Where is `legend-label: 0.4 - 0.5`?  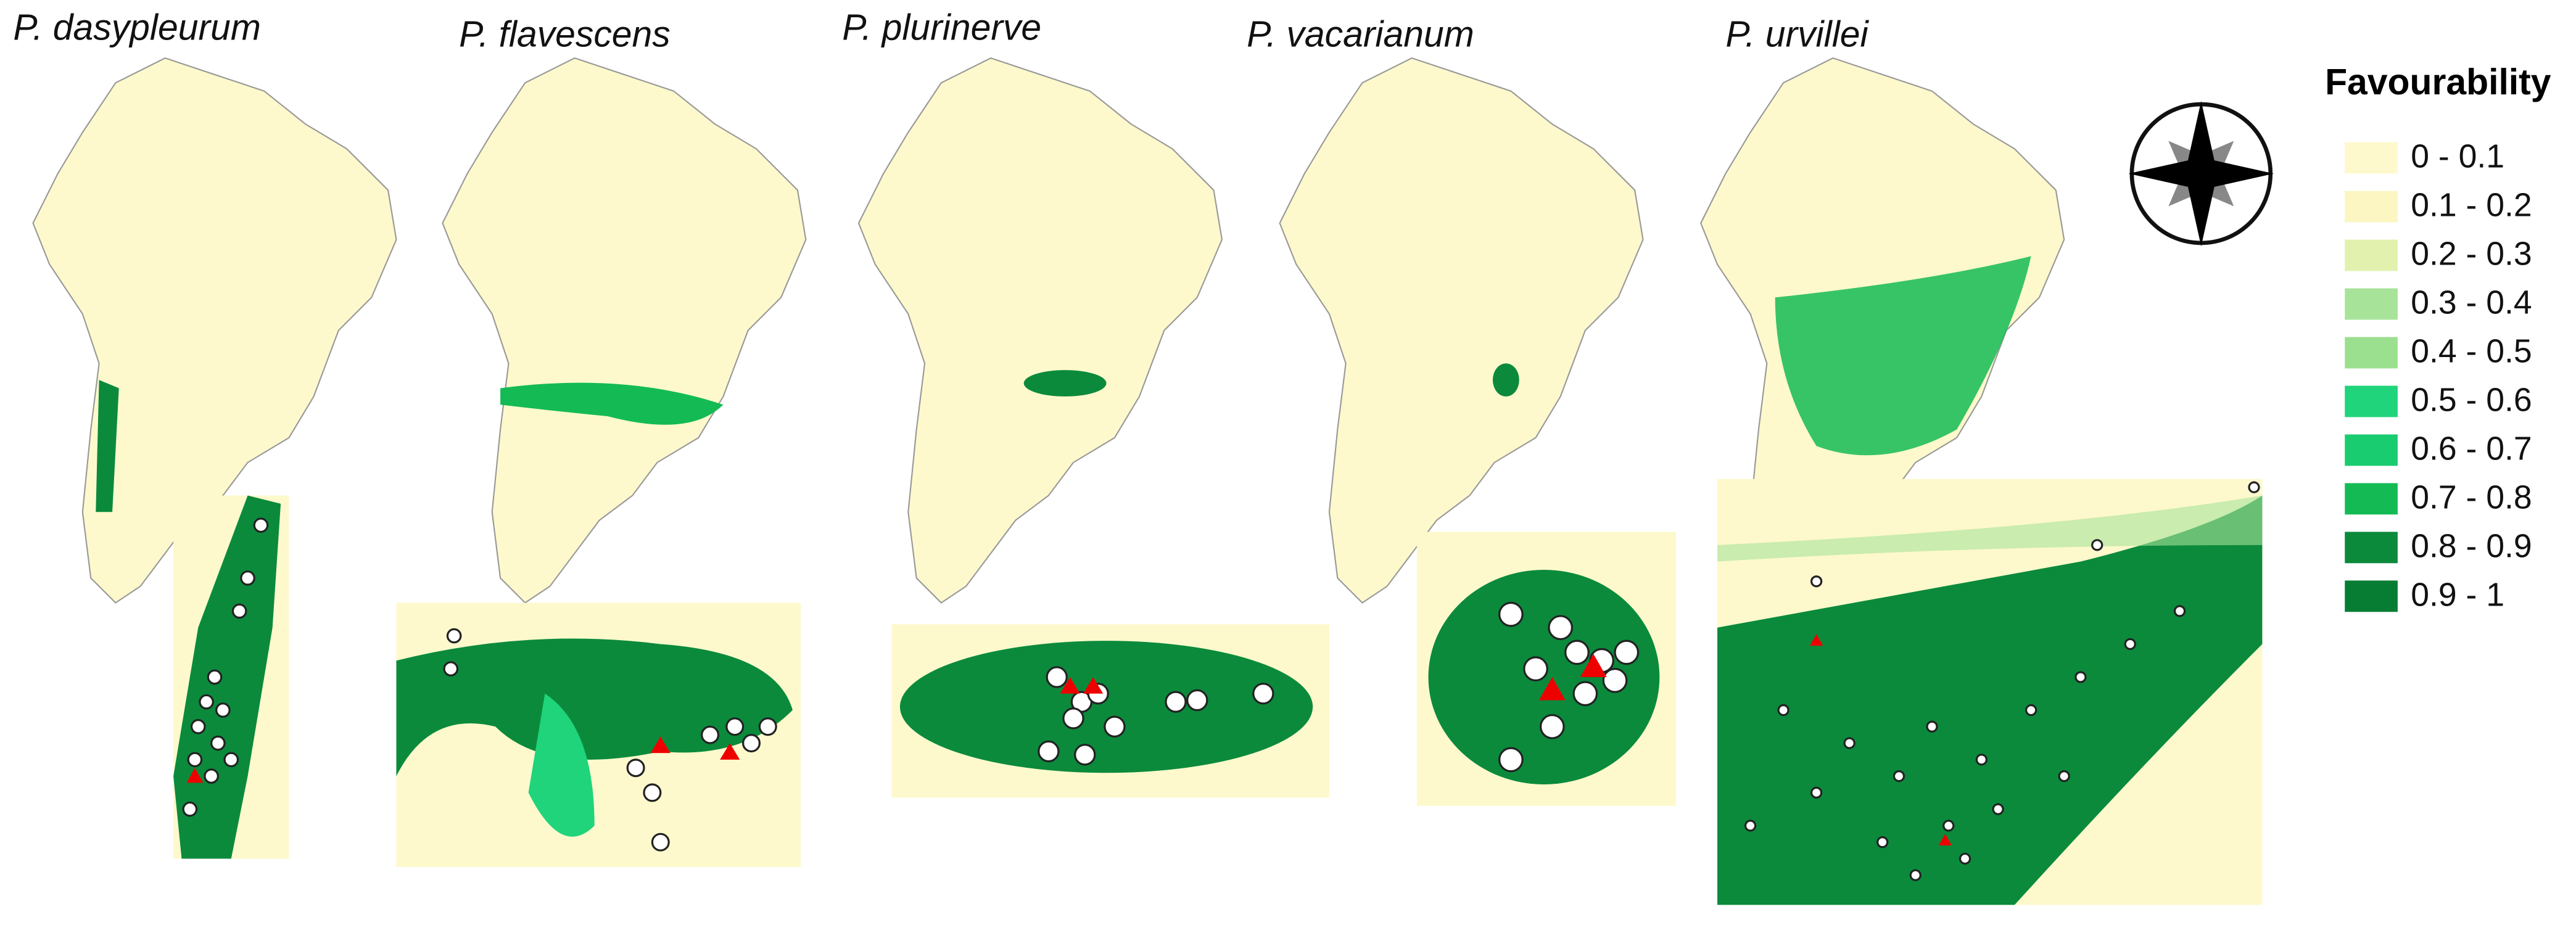 legend-label: 0.4 - 0.5 is located at coordinates (2471, 351).